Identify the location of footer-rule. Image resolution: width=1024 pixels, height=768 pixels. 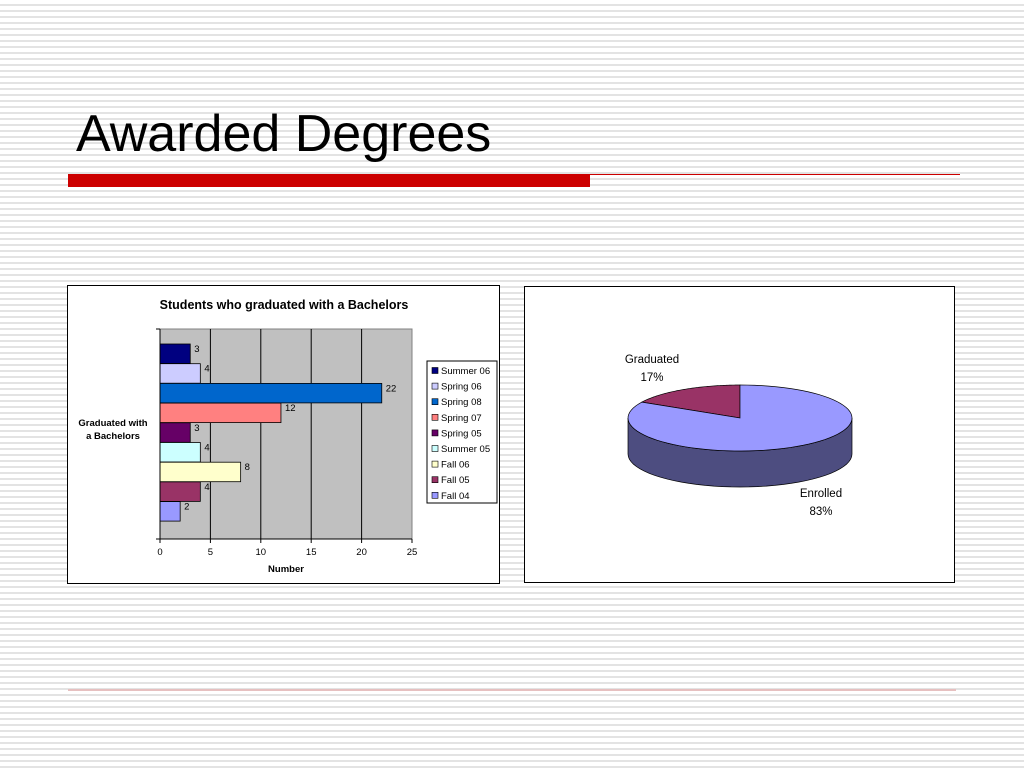
(512, 690).